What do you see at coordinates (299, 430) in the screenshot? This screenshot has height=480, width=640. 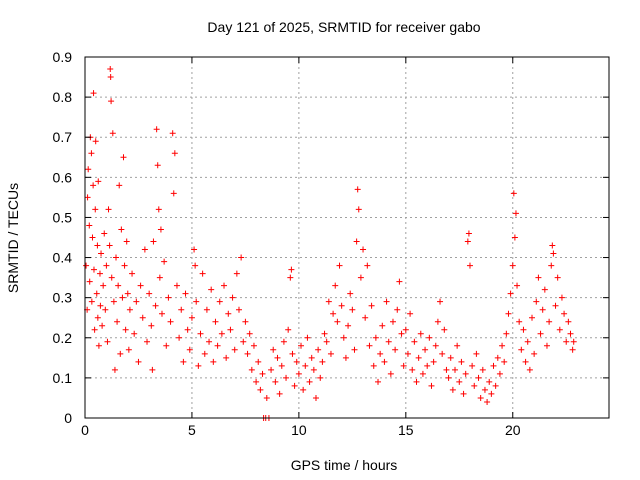 I see `x-tick-label: 10` at bounding box center [299, 430].